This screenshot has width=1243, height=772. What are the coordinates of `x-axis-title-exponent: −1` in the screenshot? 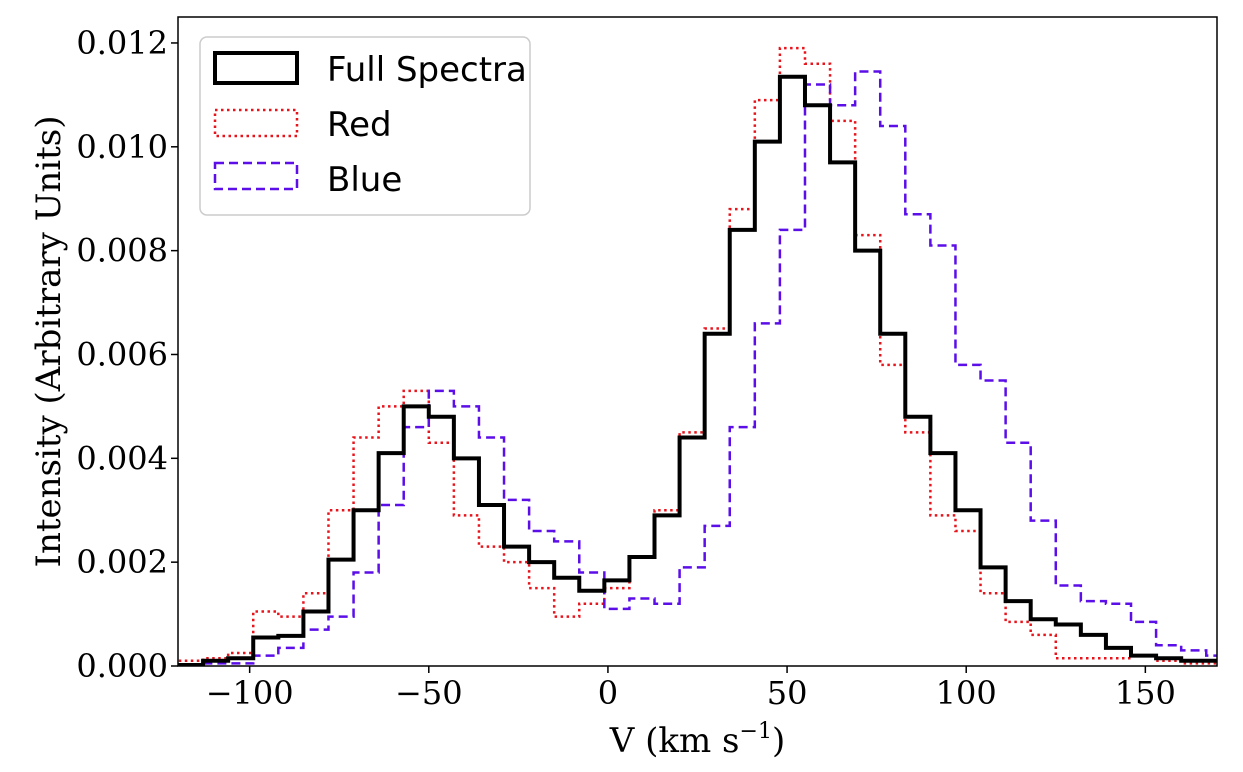 It's located at (756, 731).